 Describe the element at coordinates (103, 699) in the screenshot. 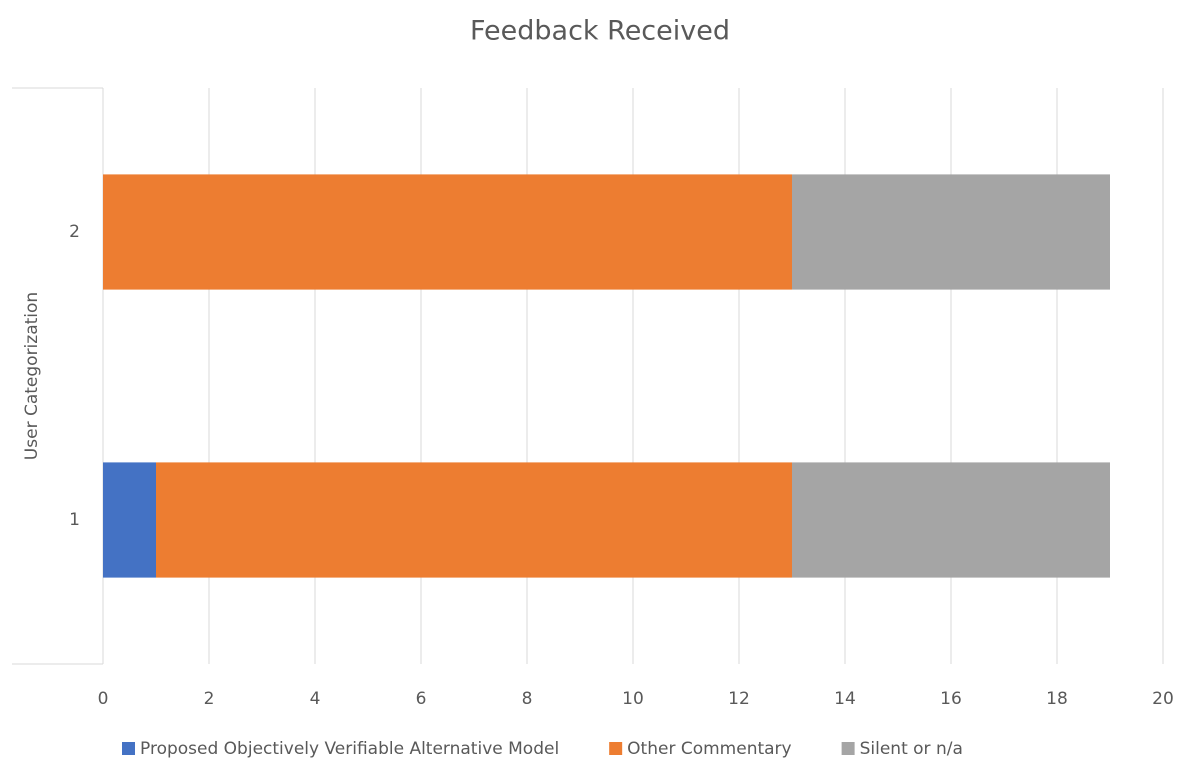

I see `x-tick-label: 0` at that location.